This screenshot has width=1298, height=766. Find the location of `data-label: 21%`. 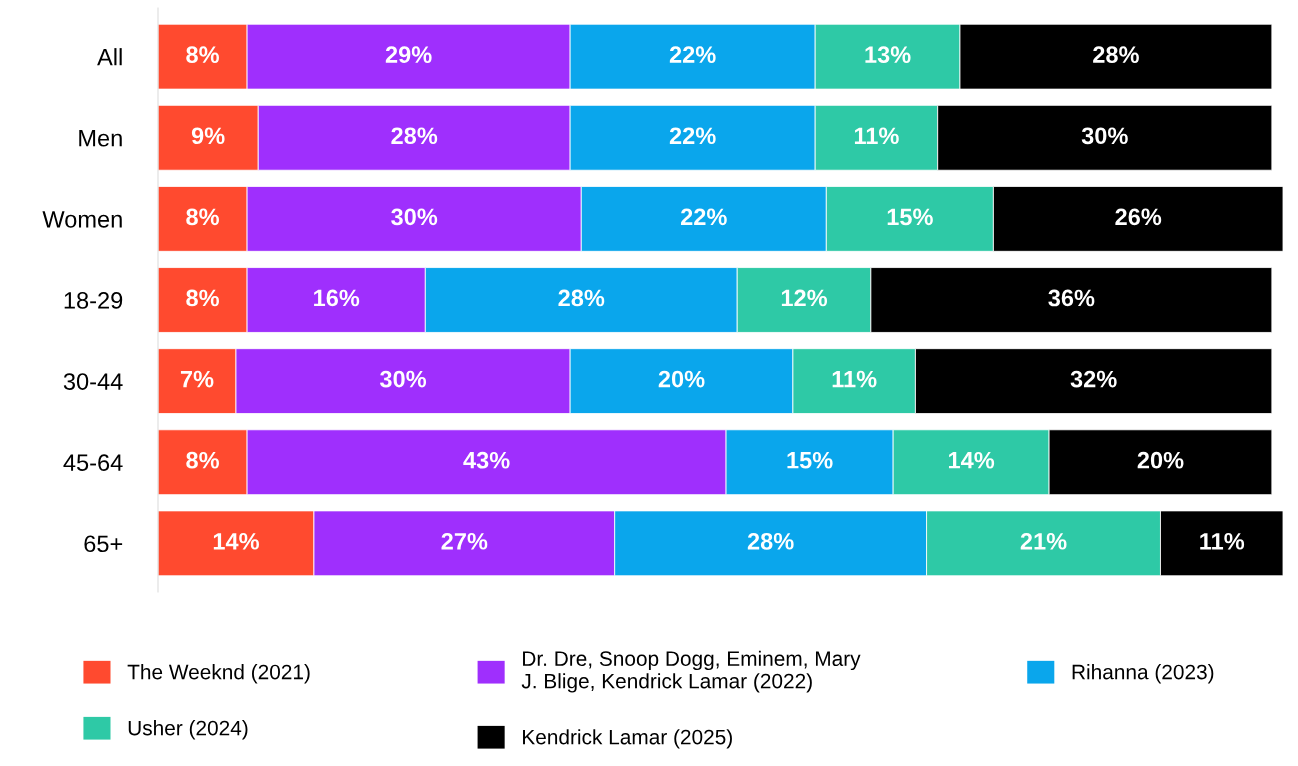

data-label: 21% is located at coordinates (1043, 541).